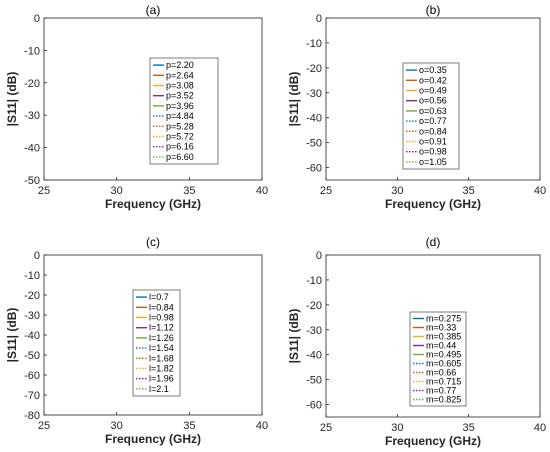  Describe the element at coordinates (159, 297) in the screenshot. I see `legend-label: l=0.7` at that location.